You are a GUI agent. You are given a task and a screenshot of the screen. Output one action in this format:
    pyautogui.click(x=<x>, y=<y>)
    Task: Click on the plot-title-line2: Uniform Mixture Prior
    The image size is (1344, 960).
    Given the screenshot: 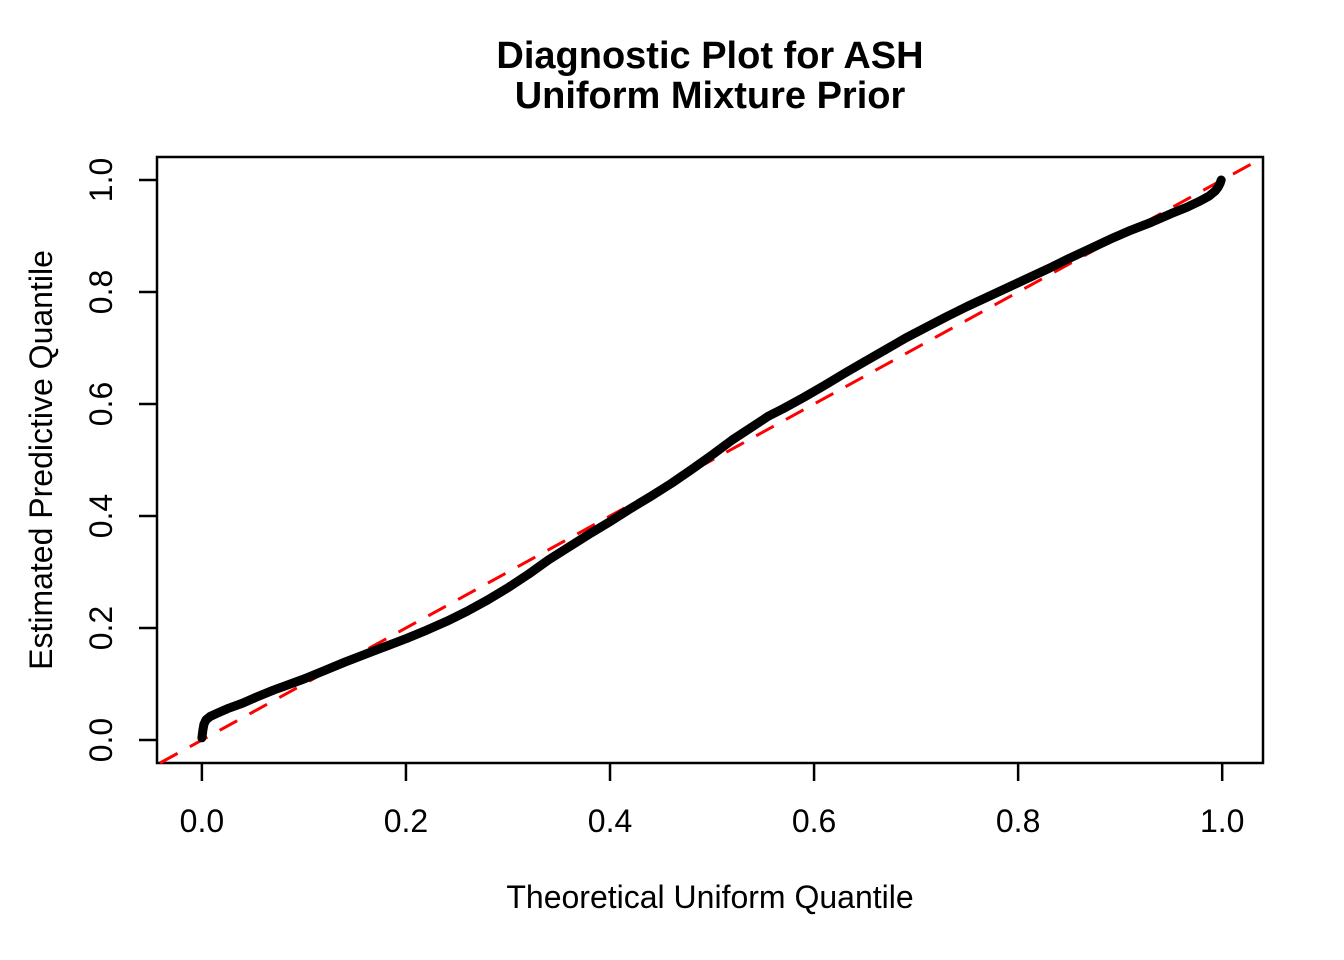 What is the action you would take?
    pyautogui.click(x=710, y=96)
    